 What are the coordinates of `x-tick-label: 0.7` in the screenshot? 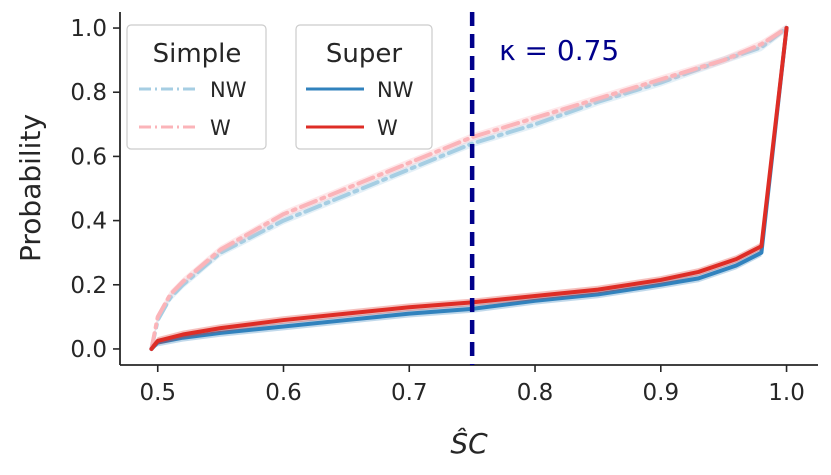 It's located at (409, 393).